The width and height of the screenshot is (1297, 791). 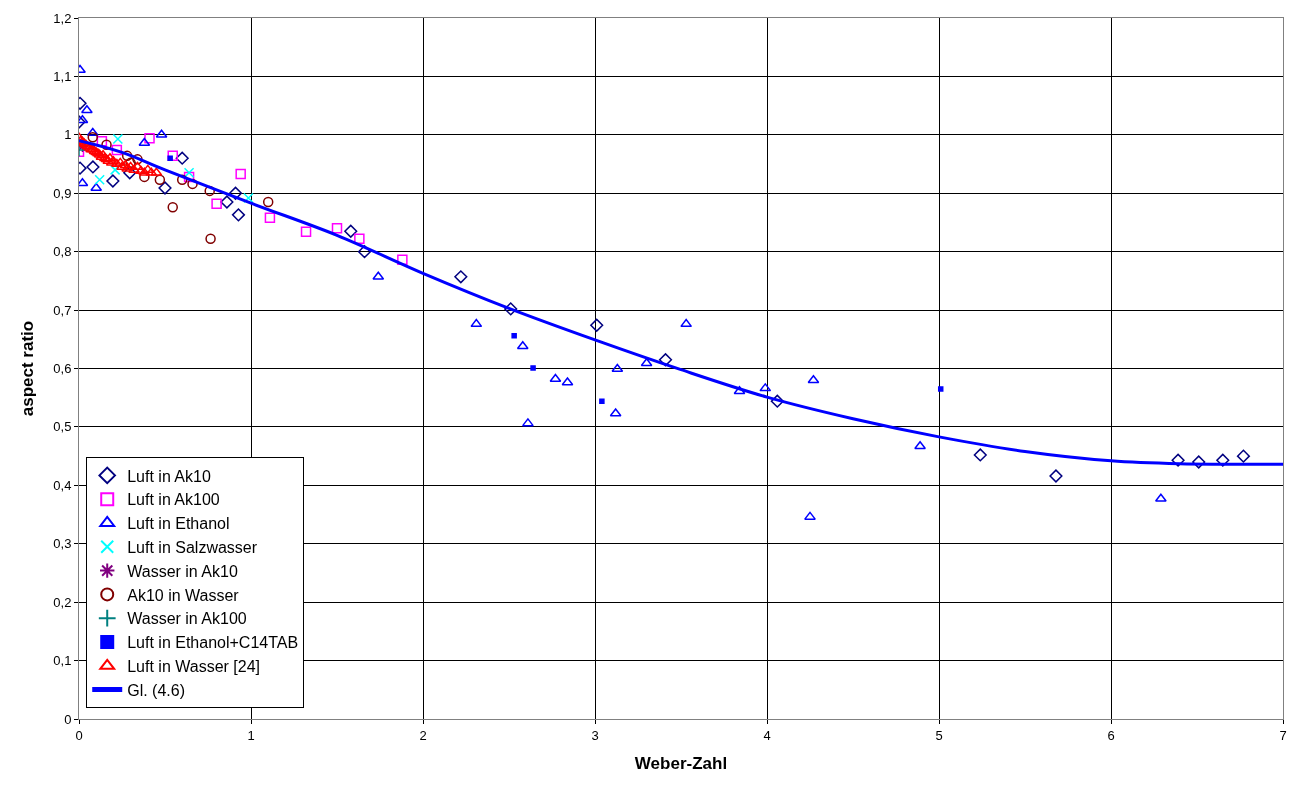 I want to click on y-tick-label: 0,9, so click(x=62, y=193).